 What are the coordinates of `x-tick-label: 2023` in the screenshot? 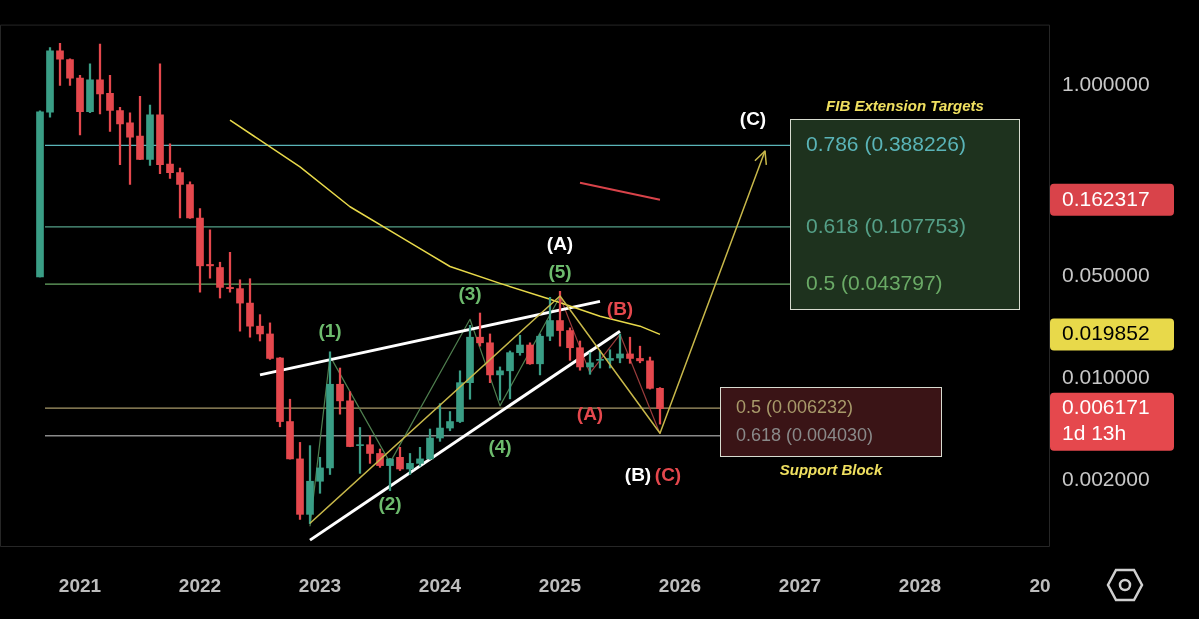 It's located at (320, 585).